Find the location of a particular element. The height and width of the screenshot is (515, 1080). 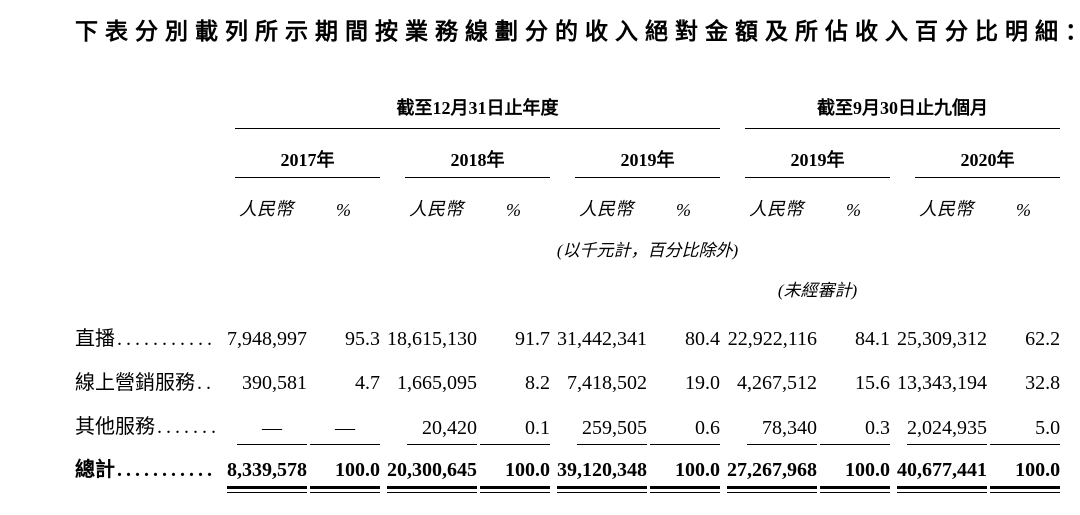

group-header-year-ended: 截至12月31日止年度 is located at coordinates (477, 110).